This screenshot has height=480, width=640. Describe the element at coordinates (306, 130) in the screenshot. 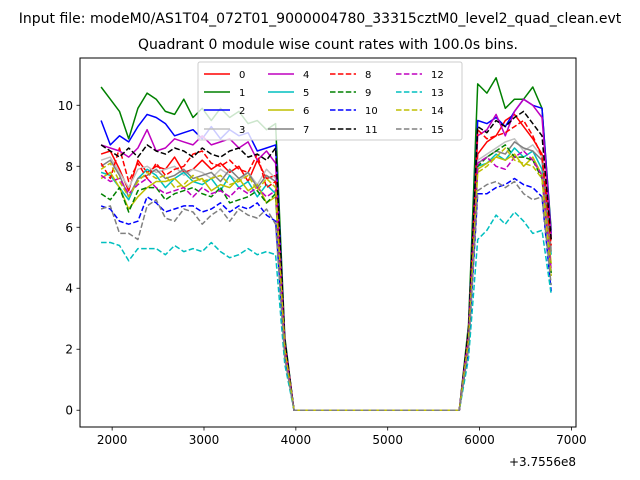

I see `legend-label-7: 7` at that location.